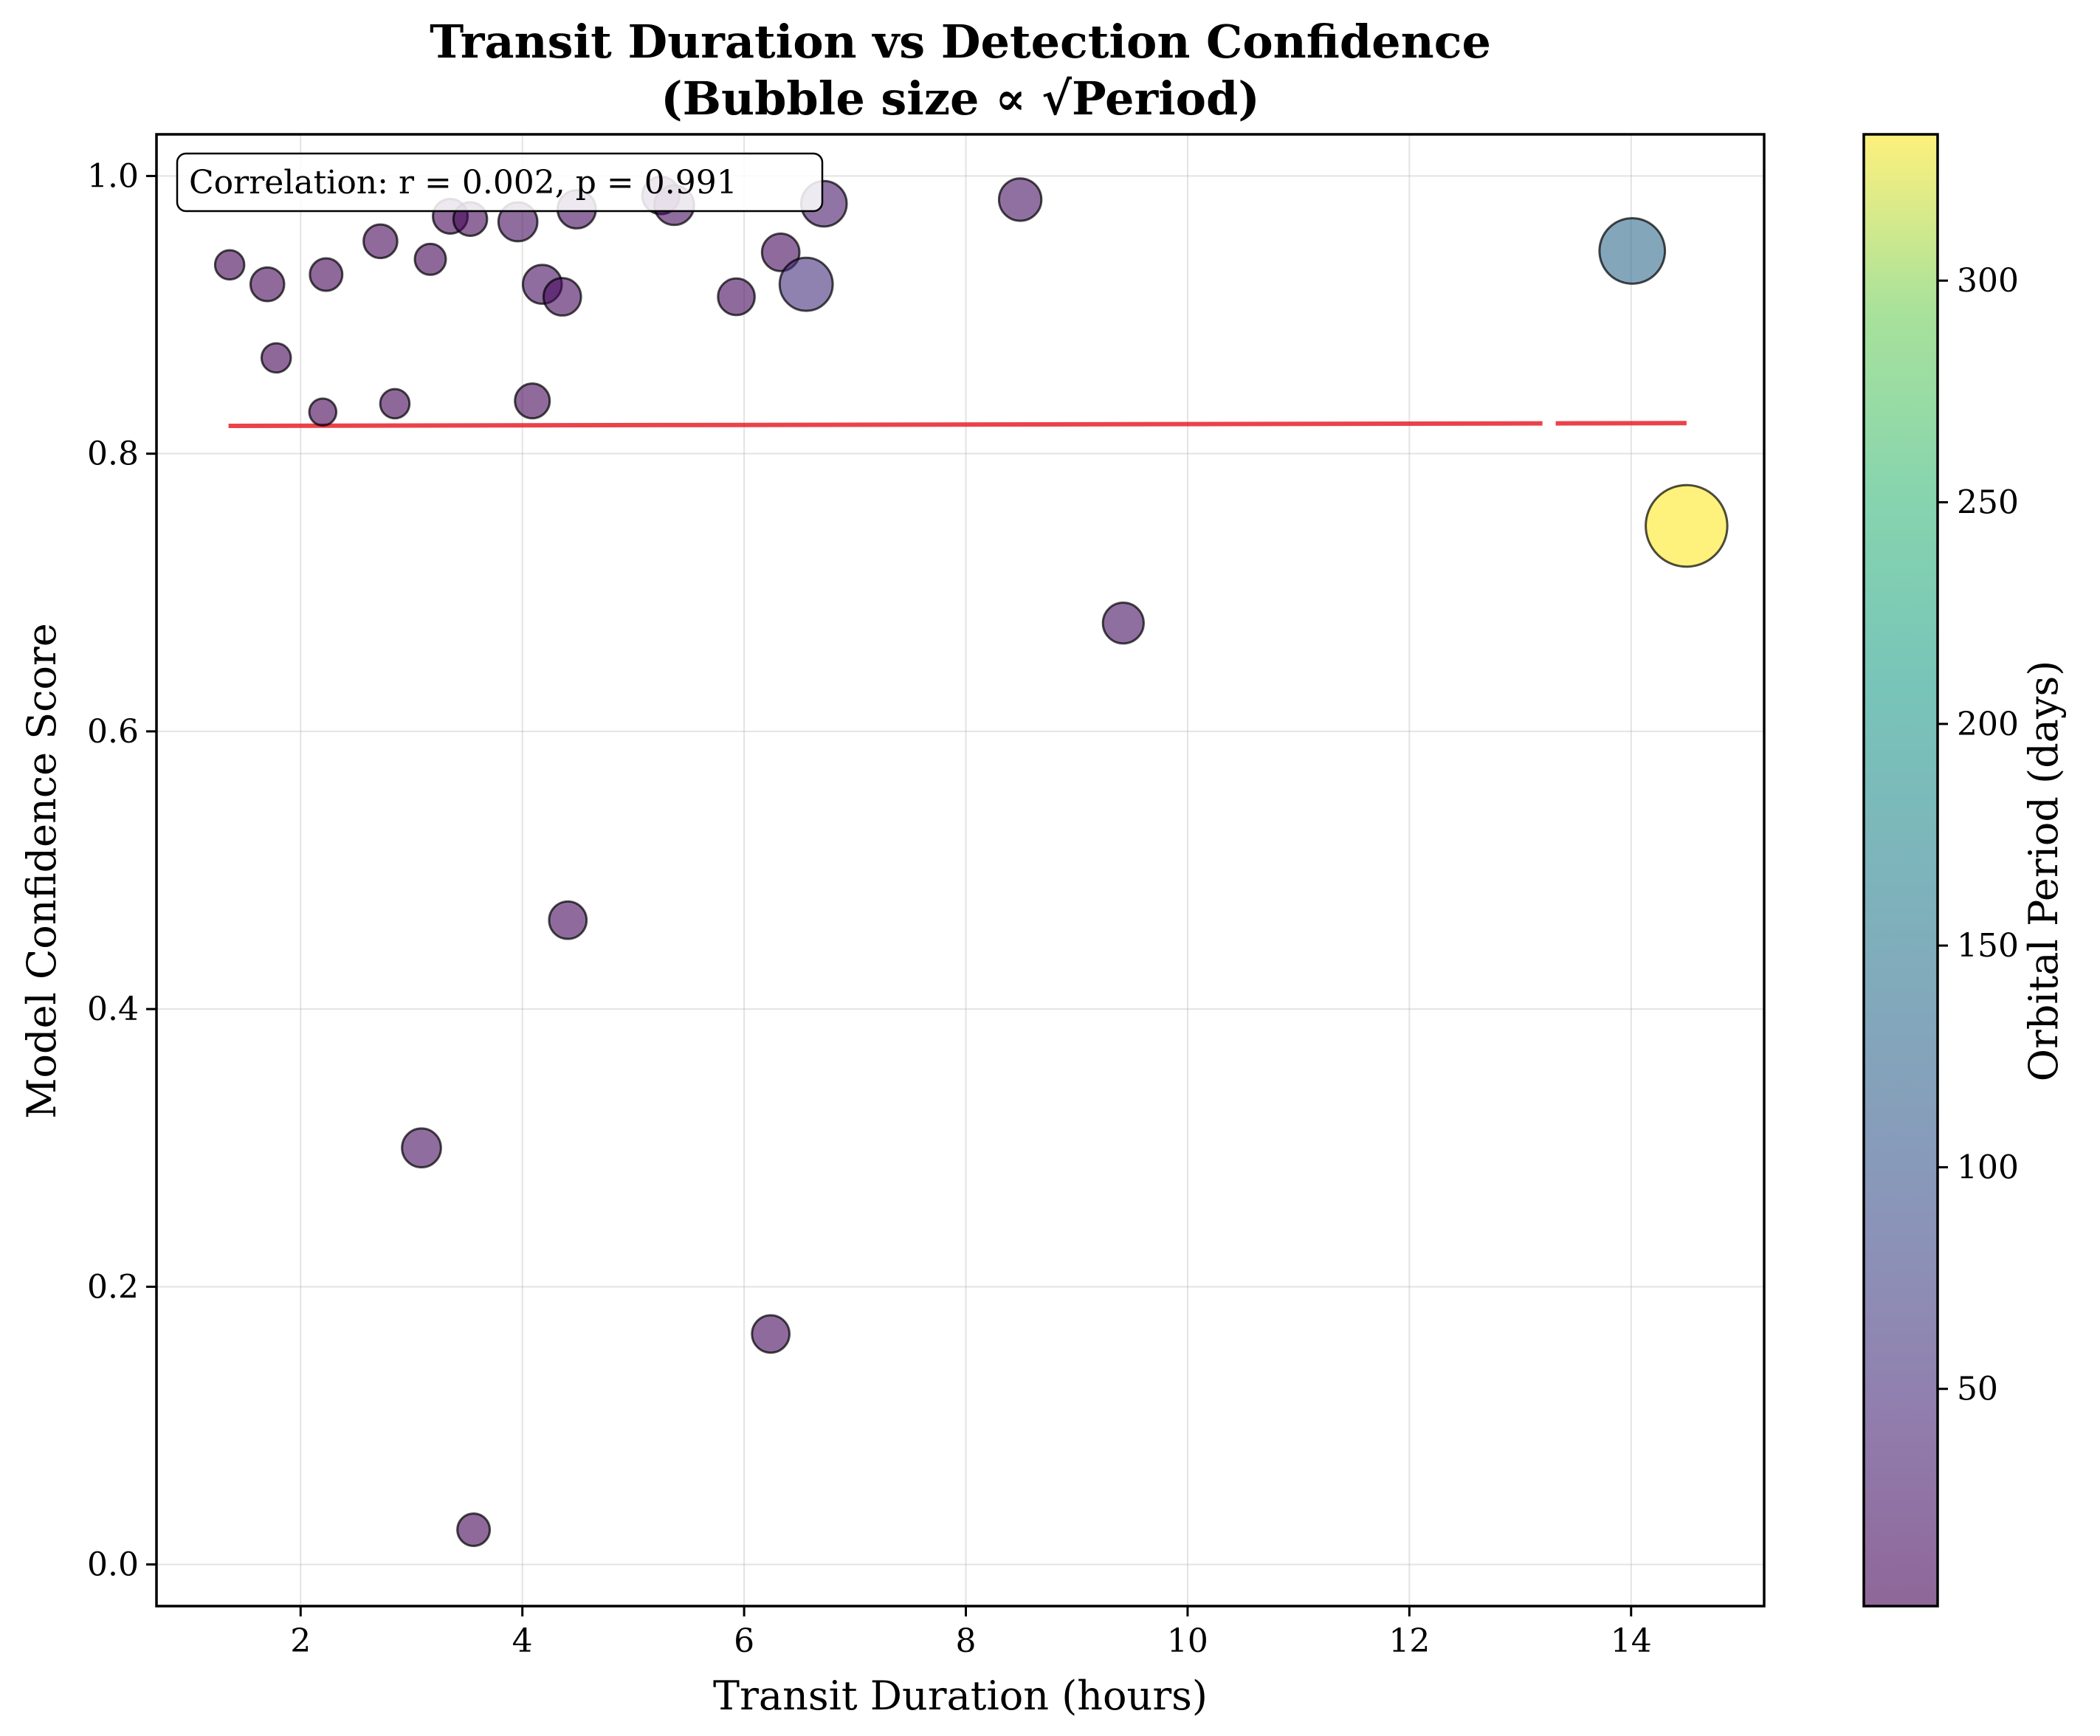 The height and width of the screenshot is (1736, 2100). Describe the element at coordinates (960, 42) in the screenshot. I see `chart-title-line1: Transit Duration vs Detection Confidence` at that location.